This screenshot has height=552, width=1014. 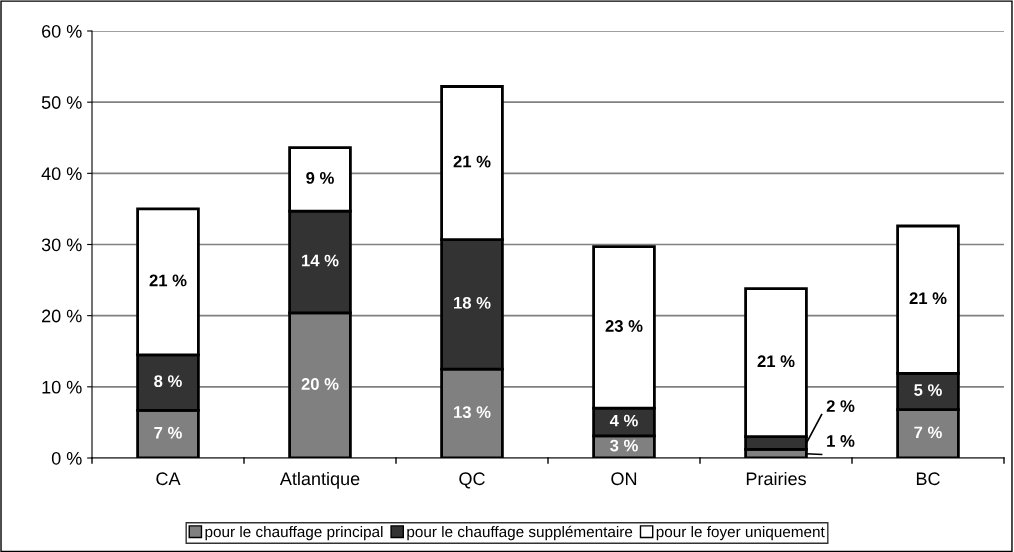 I want to click on data-label: 23 %, so click(x=624, y=326).